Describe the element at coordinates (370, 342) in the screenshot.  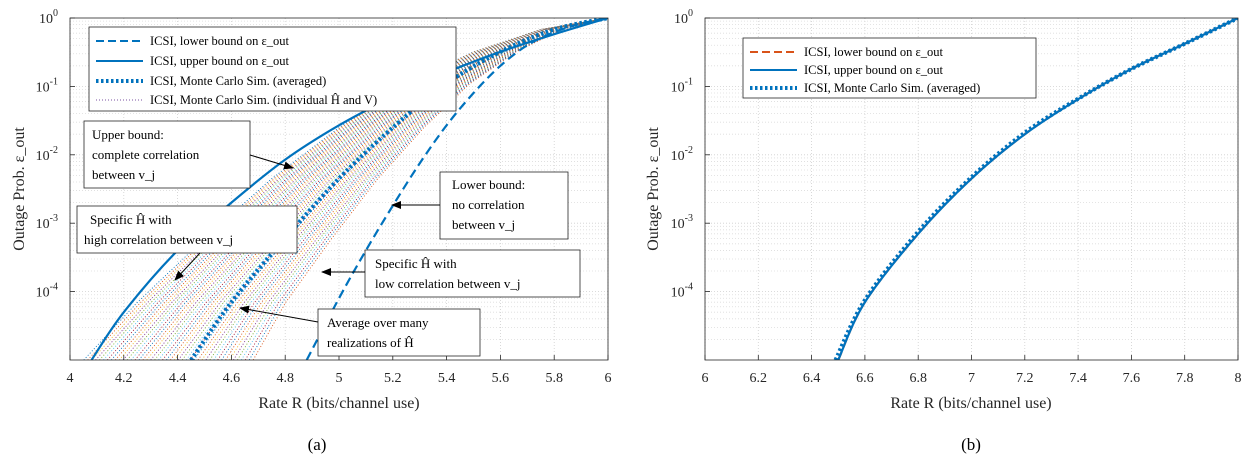
I see `annotation-average-line-2: realizations of Ĥ` at that location.